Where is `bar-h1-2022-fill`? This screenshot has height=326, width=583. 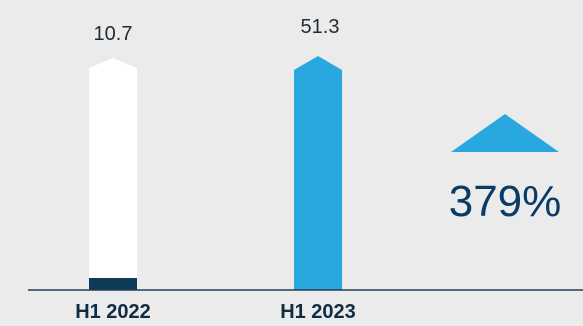
bar-h1-2022-fill is located at coordinates (113, 284).